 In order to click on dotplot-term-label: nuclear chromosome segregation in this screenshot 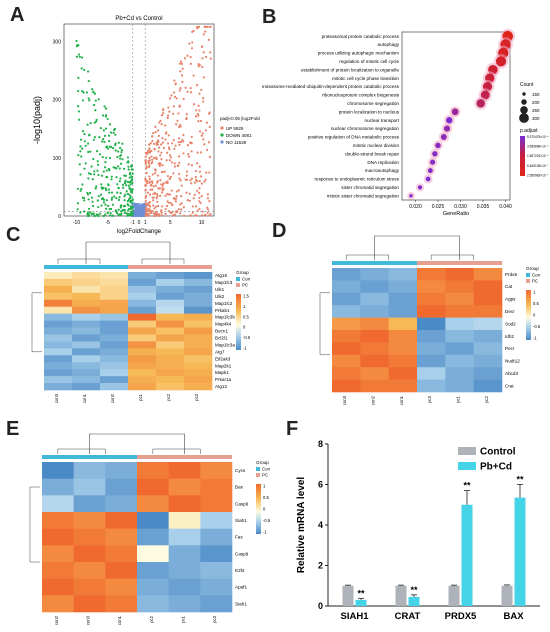, I will do `click(365, 128)`.